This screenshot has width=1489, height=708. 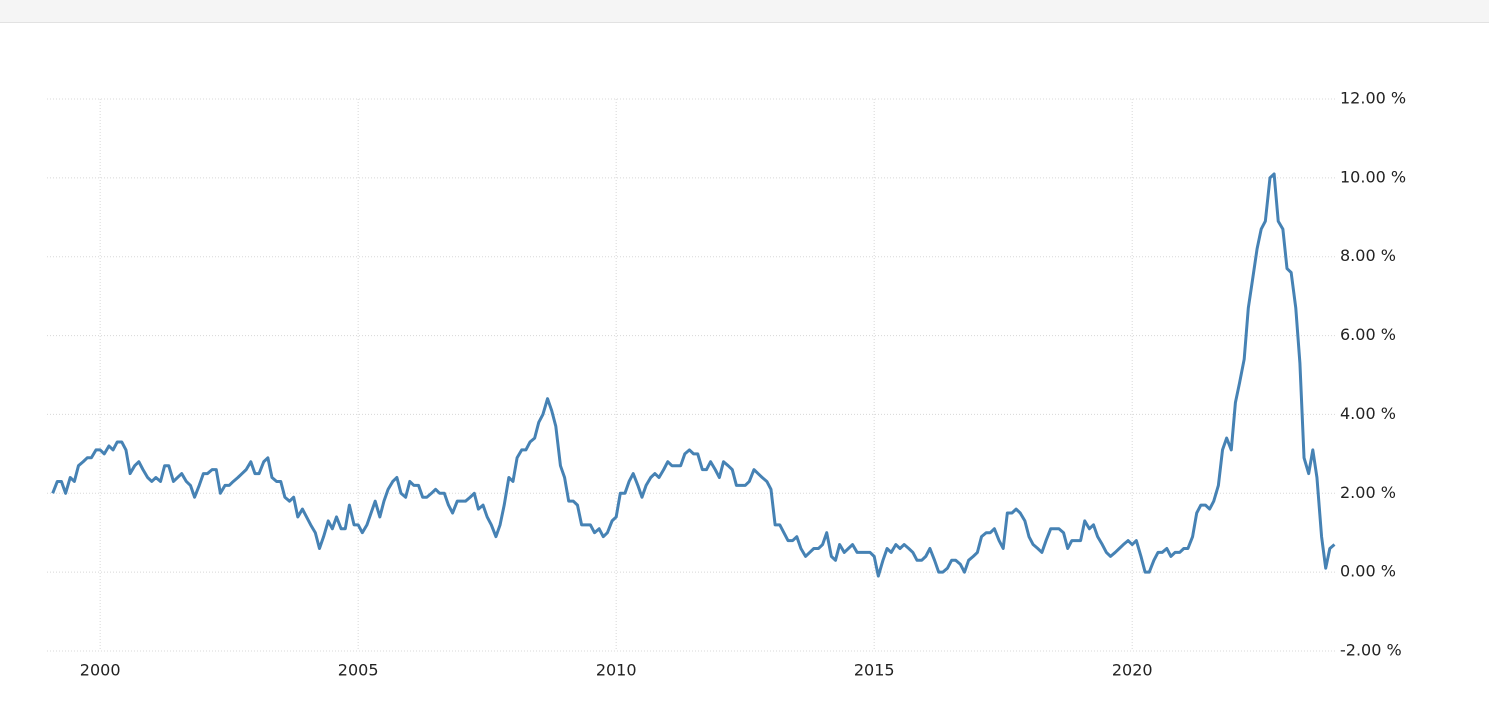 I want to click on y-tick-label: 0.00 %, so click(x=1368, y=571).